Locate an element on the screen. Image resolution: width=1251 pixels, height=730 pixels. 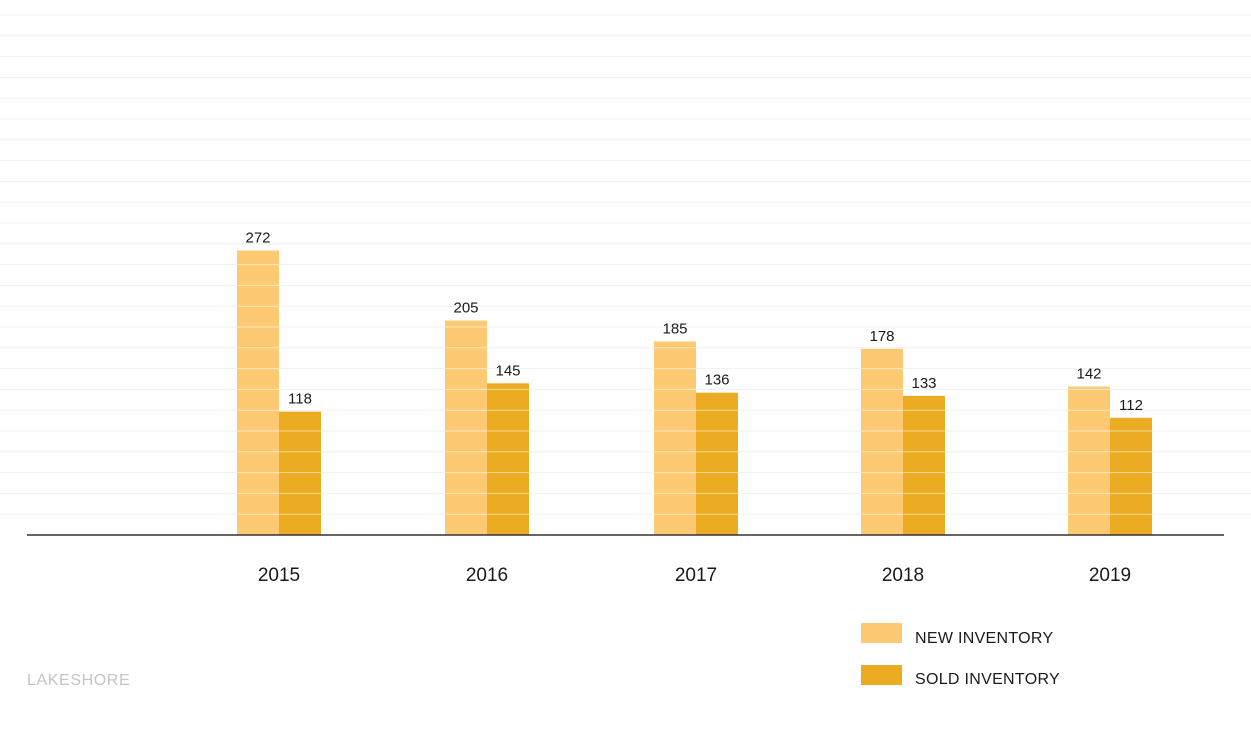
legend-label-new-inventory: NEW INVENTORY is located at coordinates (984, 638).